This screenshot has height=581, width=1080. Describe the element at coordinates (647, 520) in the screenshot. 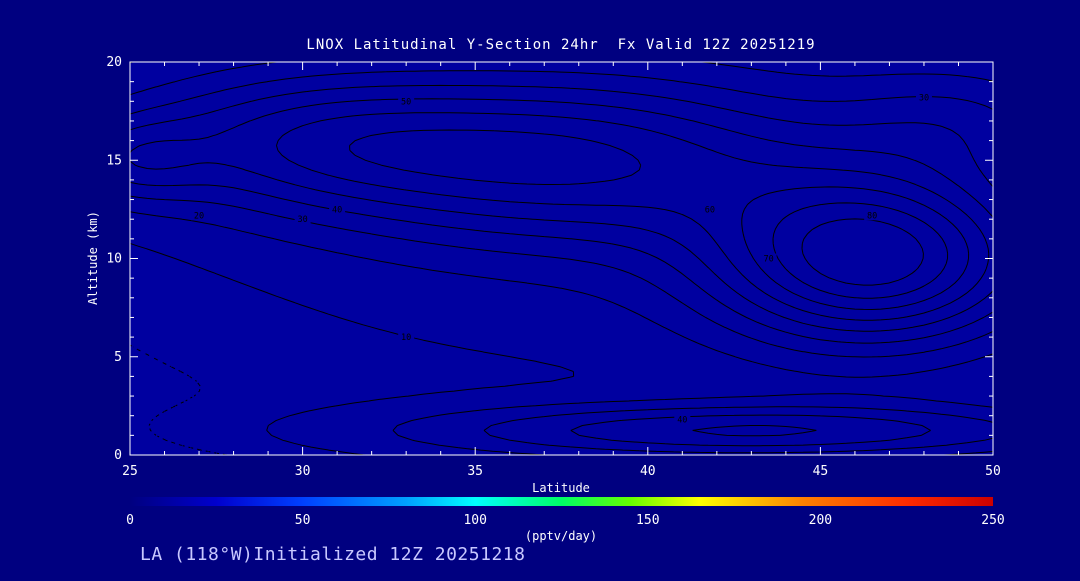

I see `colorbar-tick-label: 150` at that location.